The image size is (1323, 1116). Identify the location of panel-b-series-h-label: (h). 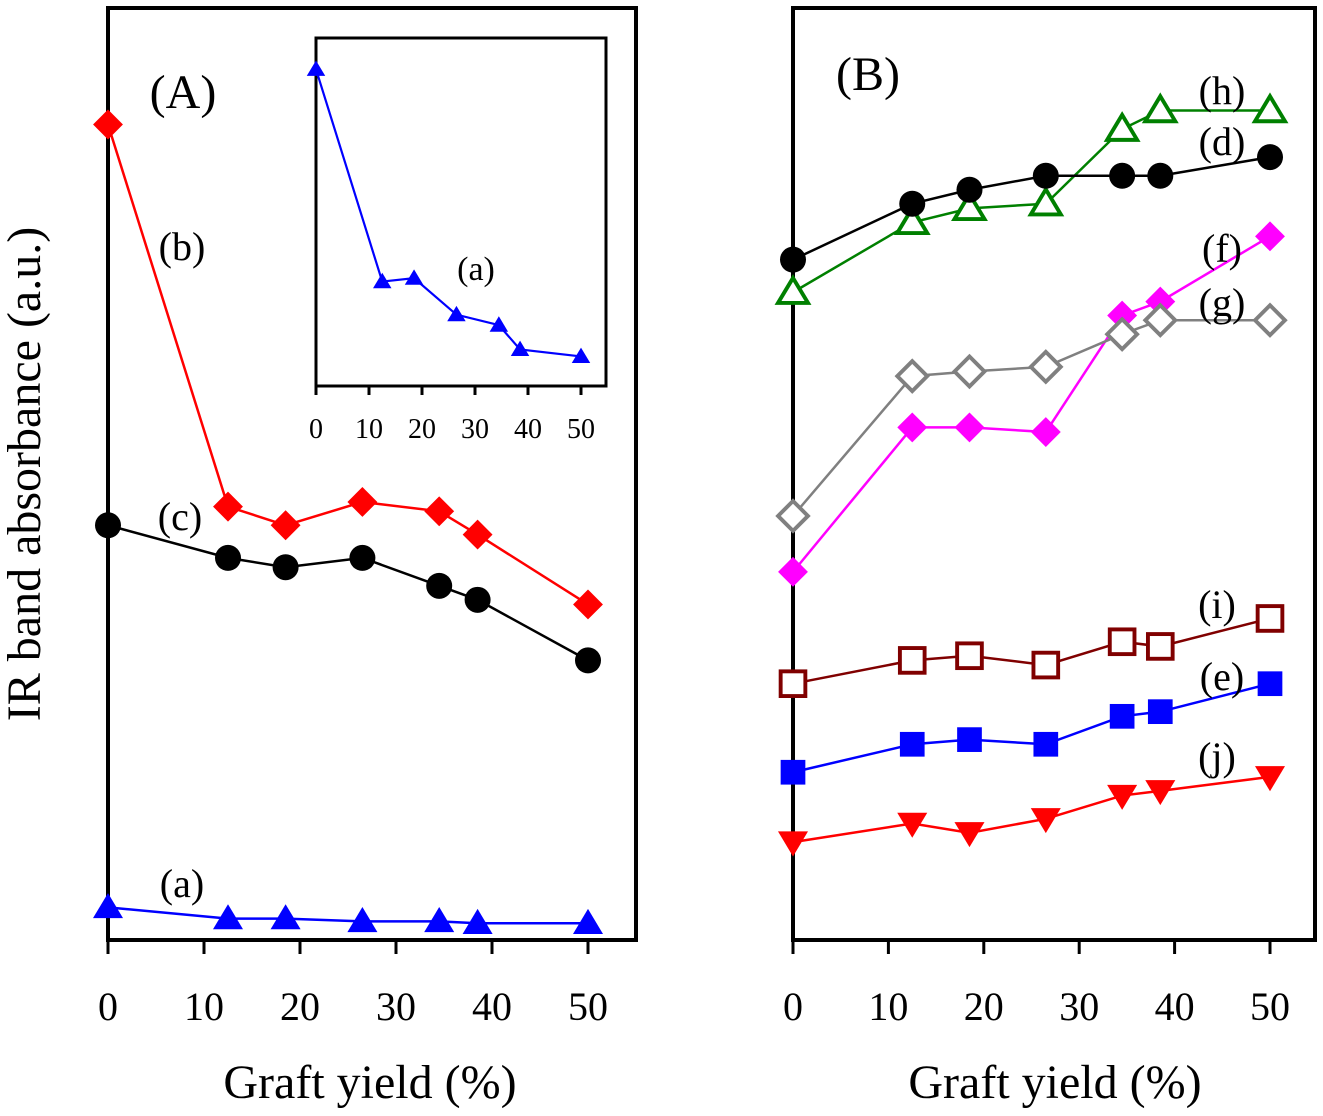
(1222, 90).